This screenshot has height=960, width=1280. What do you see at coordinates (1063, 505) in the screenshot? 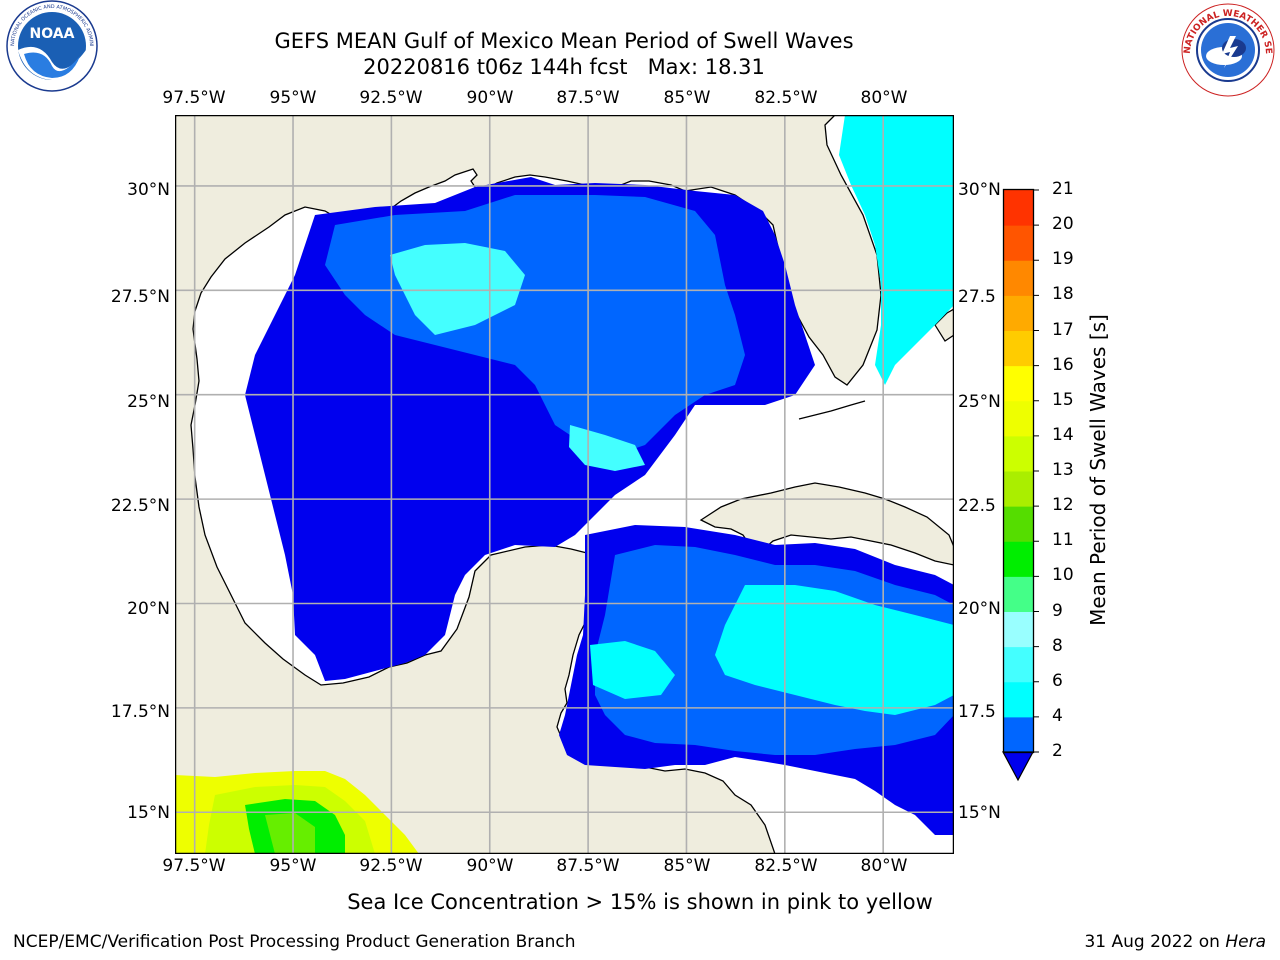
I see `colorbar-tick-label: 12` at bounding box center [1063, 505].